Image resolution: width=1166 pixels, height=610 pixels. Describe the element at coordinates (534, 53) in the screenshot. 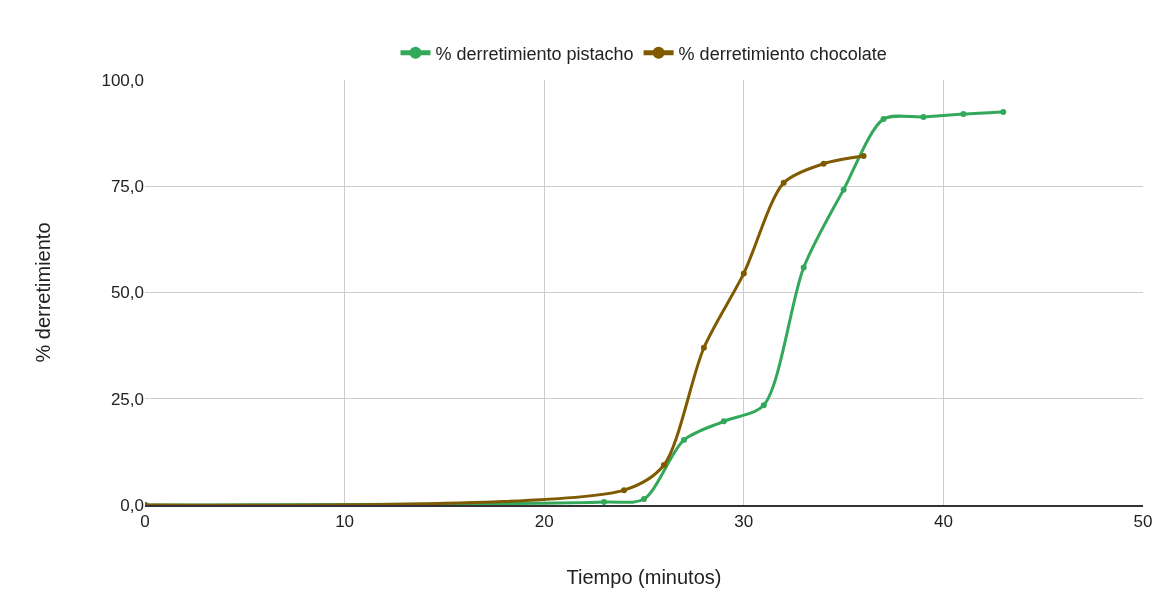

I see `legend-label: % derretimiento pistacho` at that location.